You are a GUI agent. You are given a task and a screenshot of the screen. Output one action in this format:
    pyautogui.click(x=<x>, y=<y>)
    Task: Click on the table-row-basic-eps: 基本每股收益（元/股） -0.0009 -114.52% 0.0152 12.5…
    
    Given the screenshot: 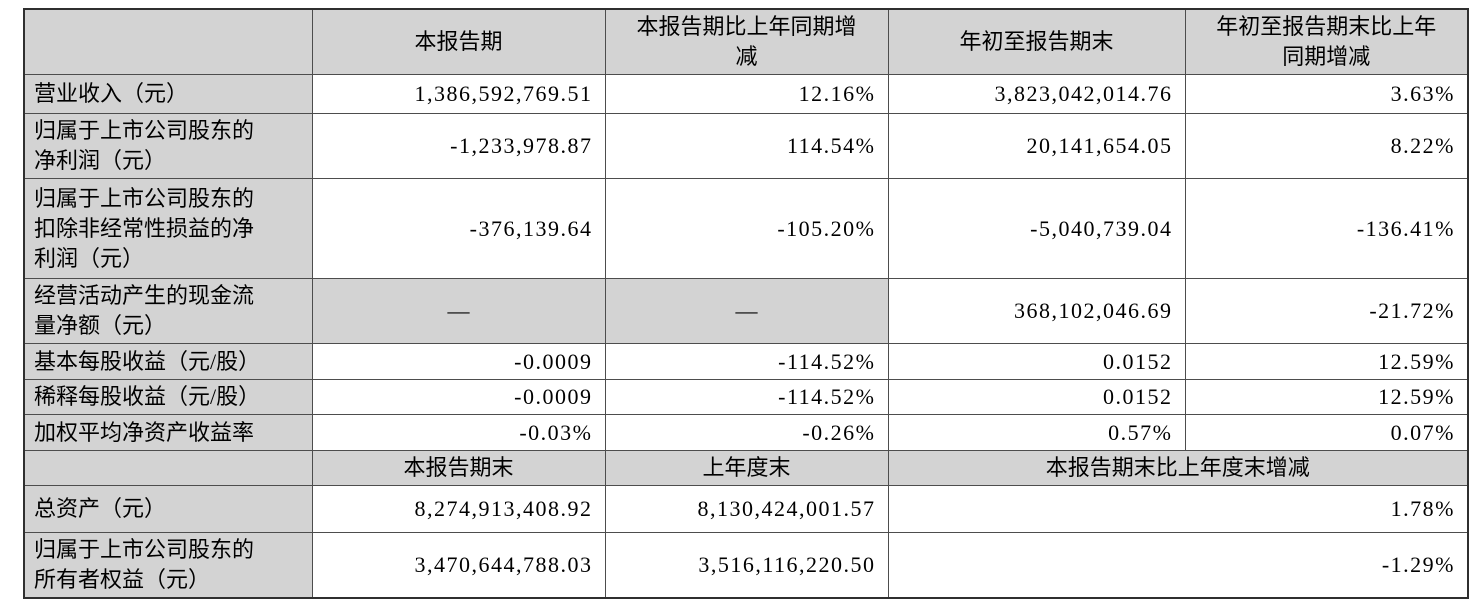 What is the action you would take?
    pyautogui.click(x=746, y=361)
    